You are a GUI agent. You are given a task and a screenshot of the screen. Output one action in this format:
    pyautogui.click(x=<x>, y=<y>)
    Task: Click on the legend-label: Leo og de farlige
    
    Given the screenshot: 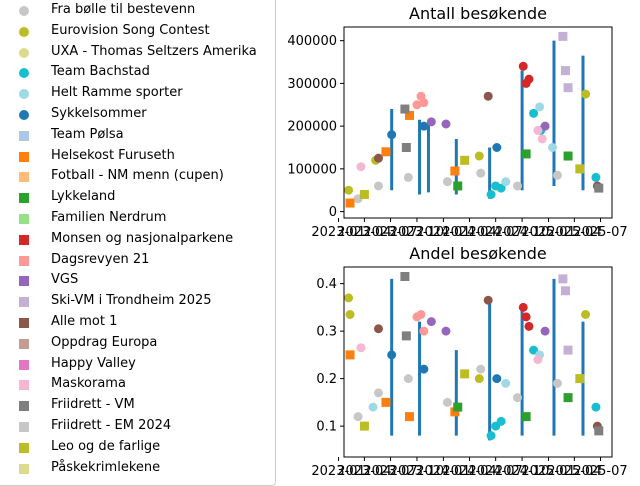 What is the action you would take?
    pyautogui.click(x=106, y=446)
    